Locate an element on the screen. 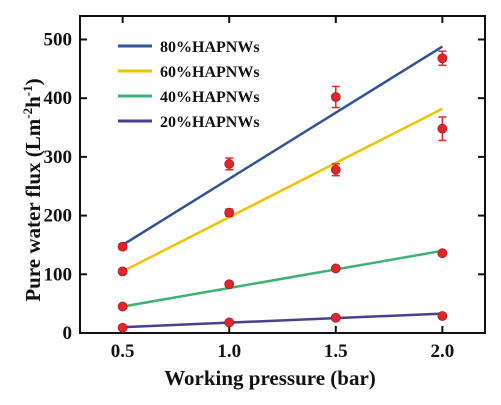 The image size is (501, 405). legend-label: 40%HAPNWs is located at coordinates (210, 97).